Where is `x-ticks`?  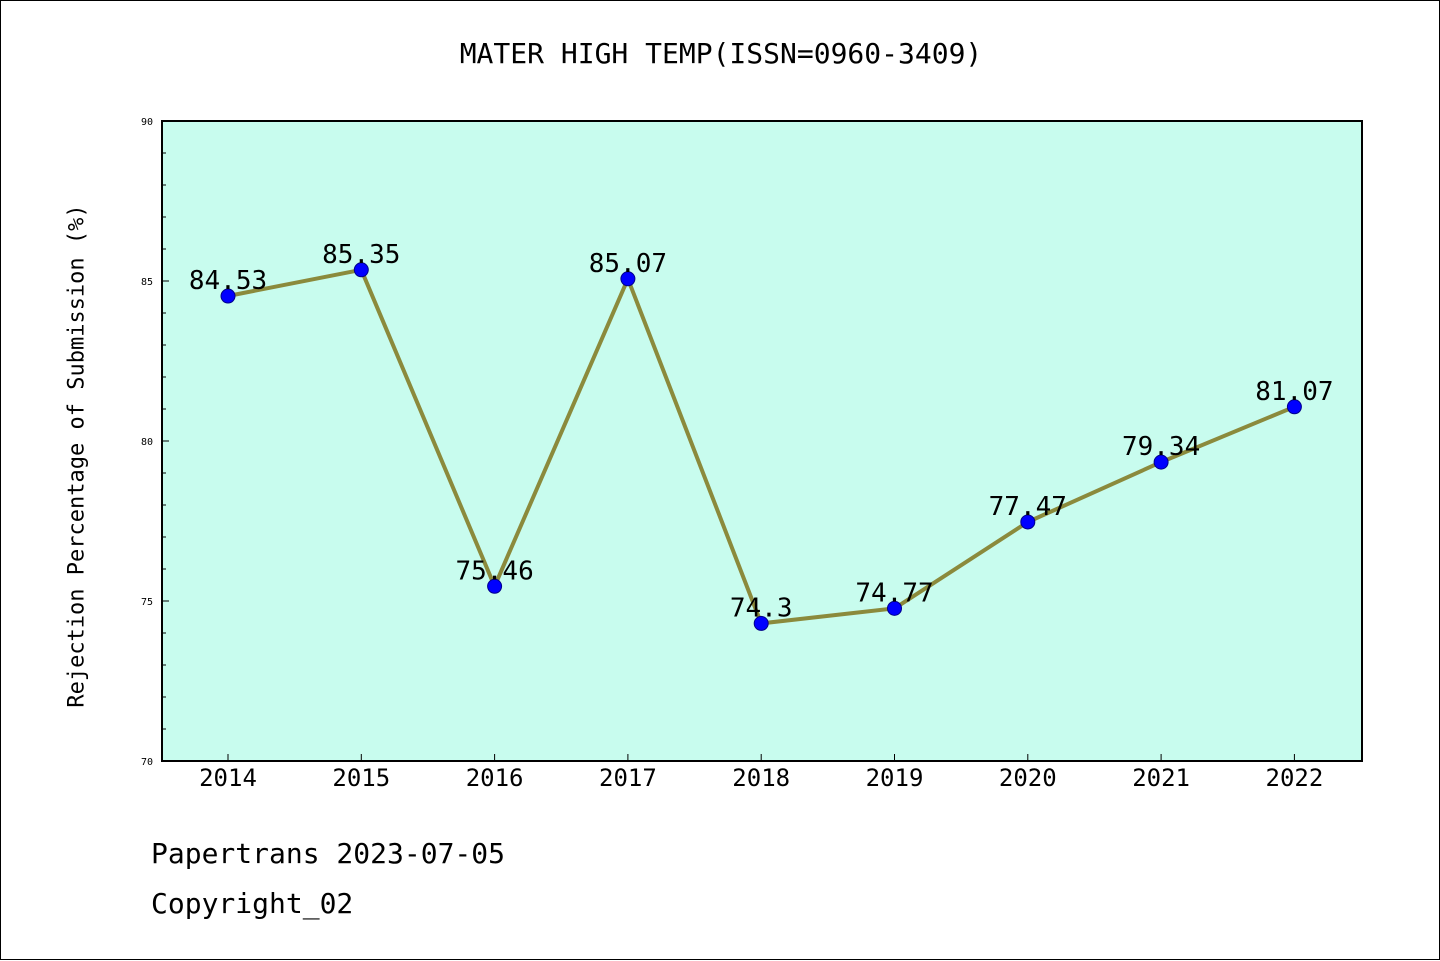
x-ticks is located at coordinates (761, 757).